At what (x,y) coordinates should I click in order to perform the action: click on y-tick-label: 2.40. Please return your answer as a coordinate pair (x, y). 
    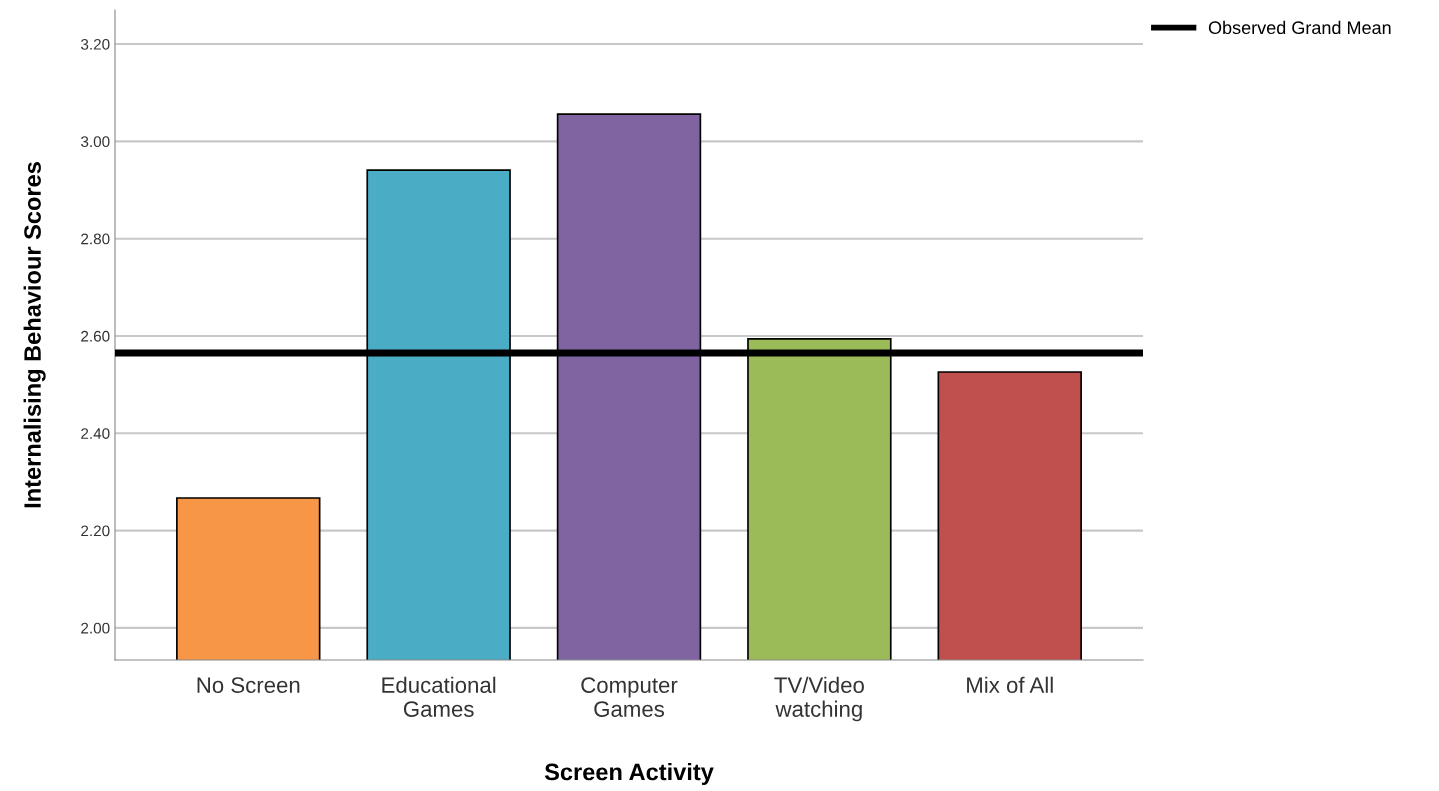
    Looking at the image, I should click on (95, 433).